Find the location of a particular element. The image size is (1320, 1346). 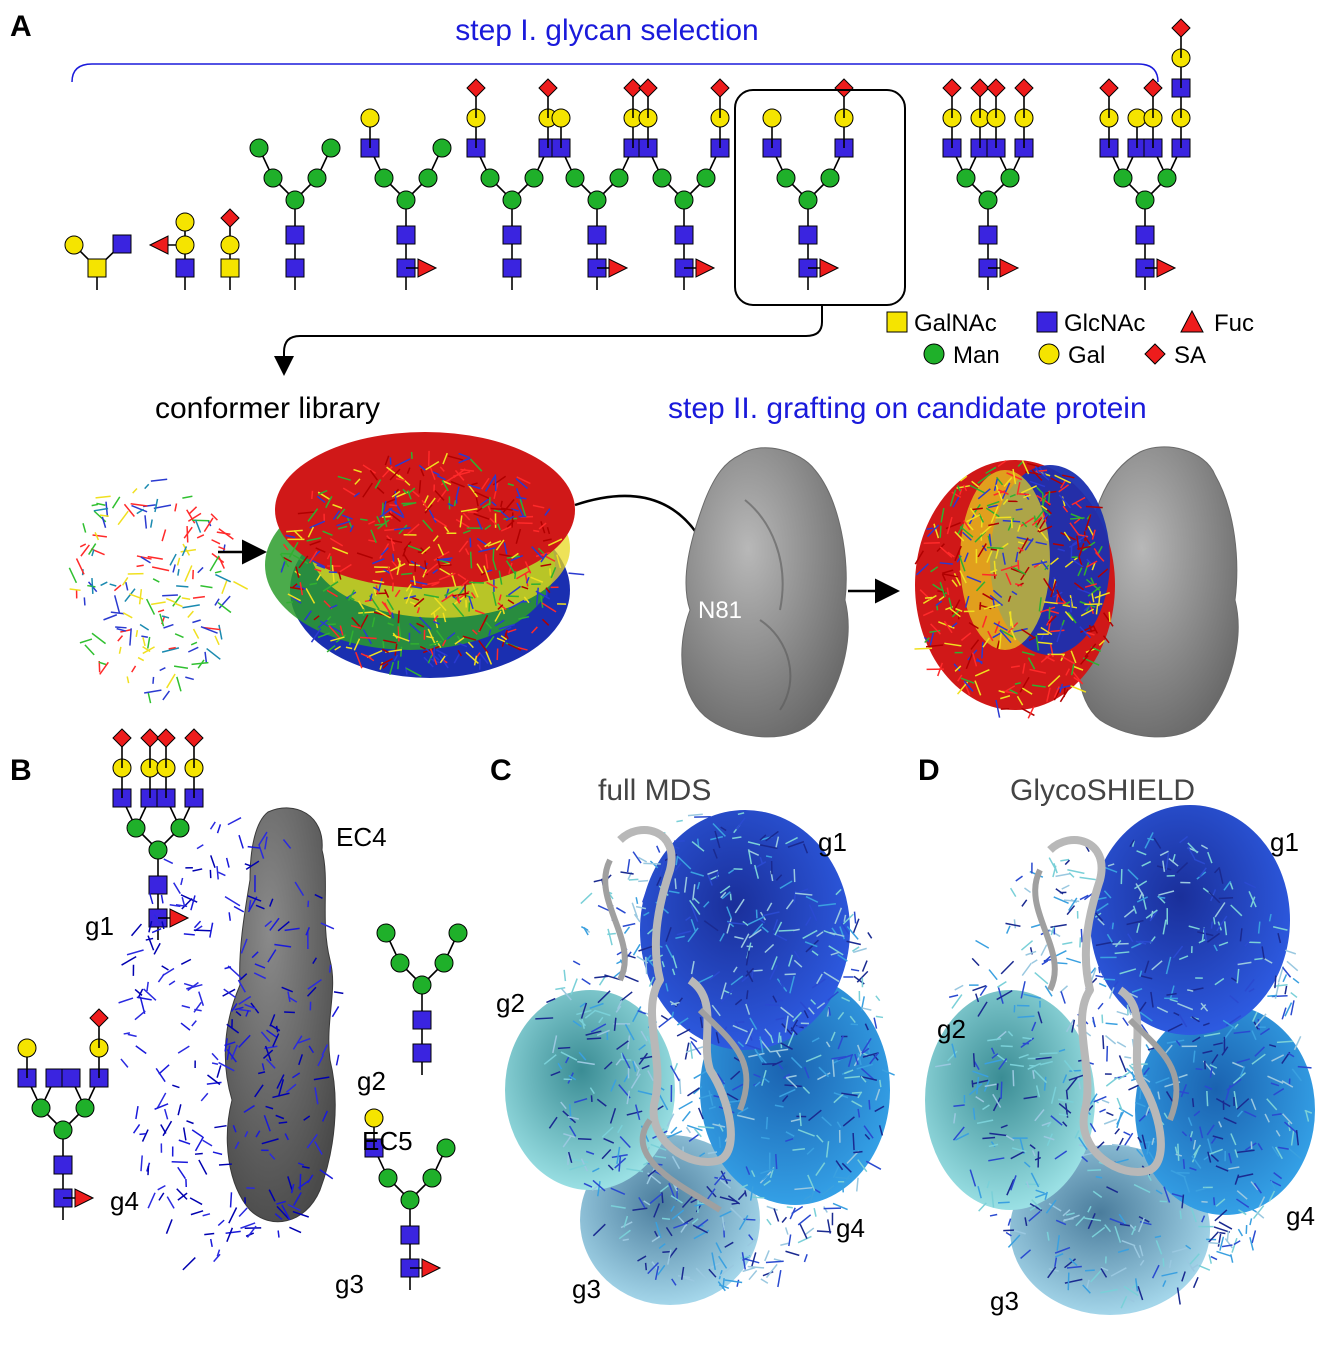

ec4-ec5-surface-model is located at coordinates (280, 1015).